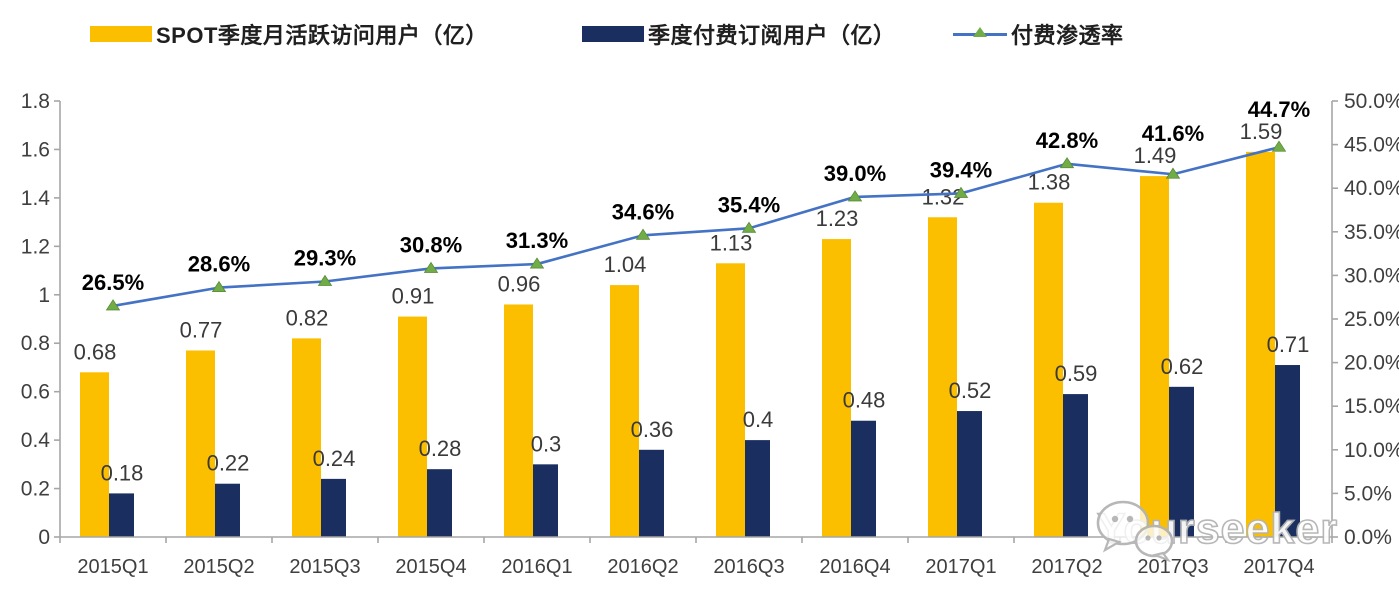 The height and width of the screenshot is (596, 1399). Describe the element at coordinates (942, 377) in the screenshot. I see `bar-mau-2017Q1` at that location.